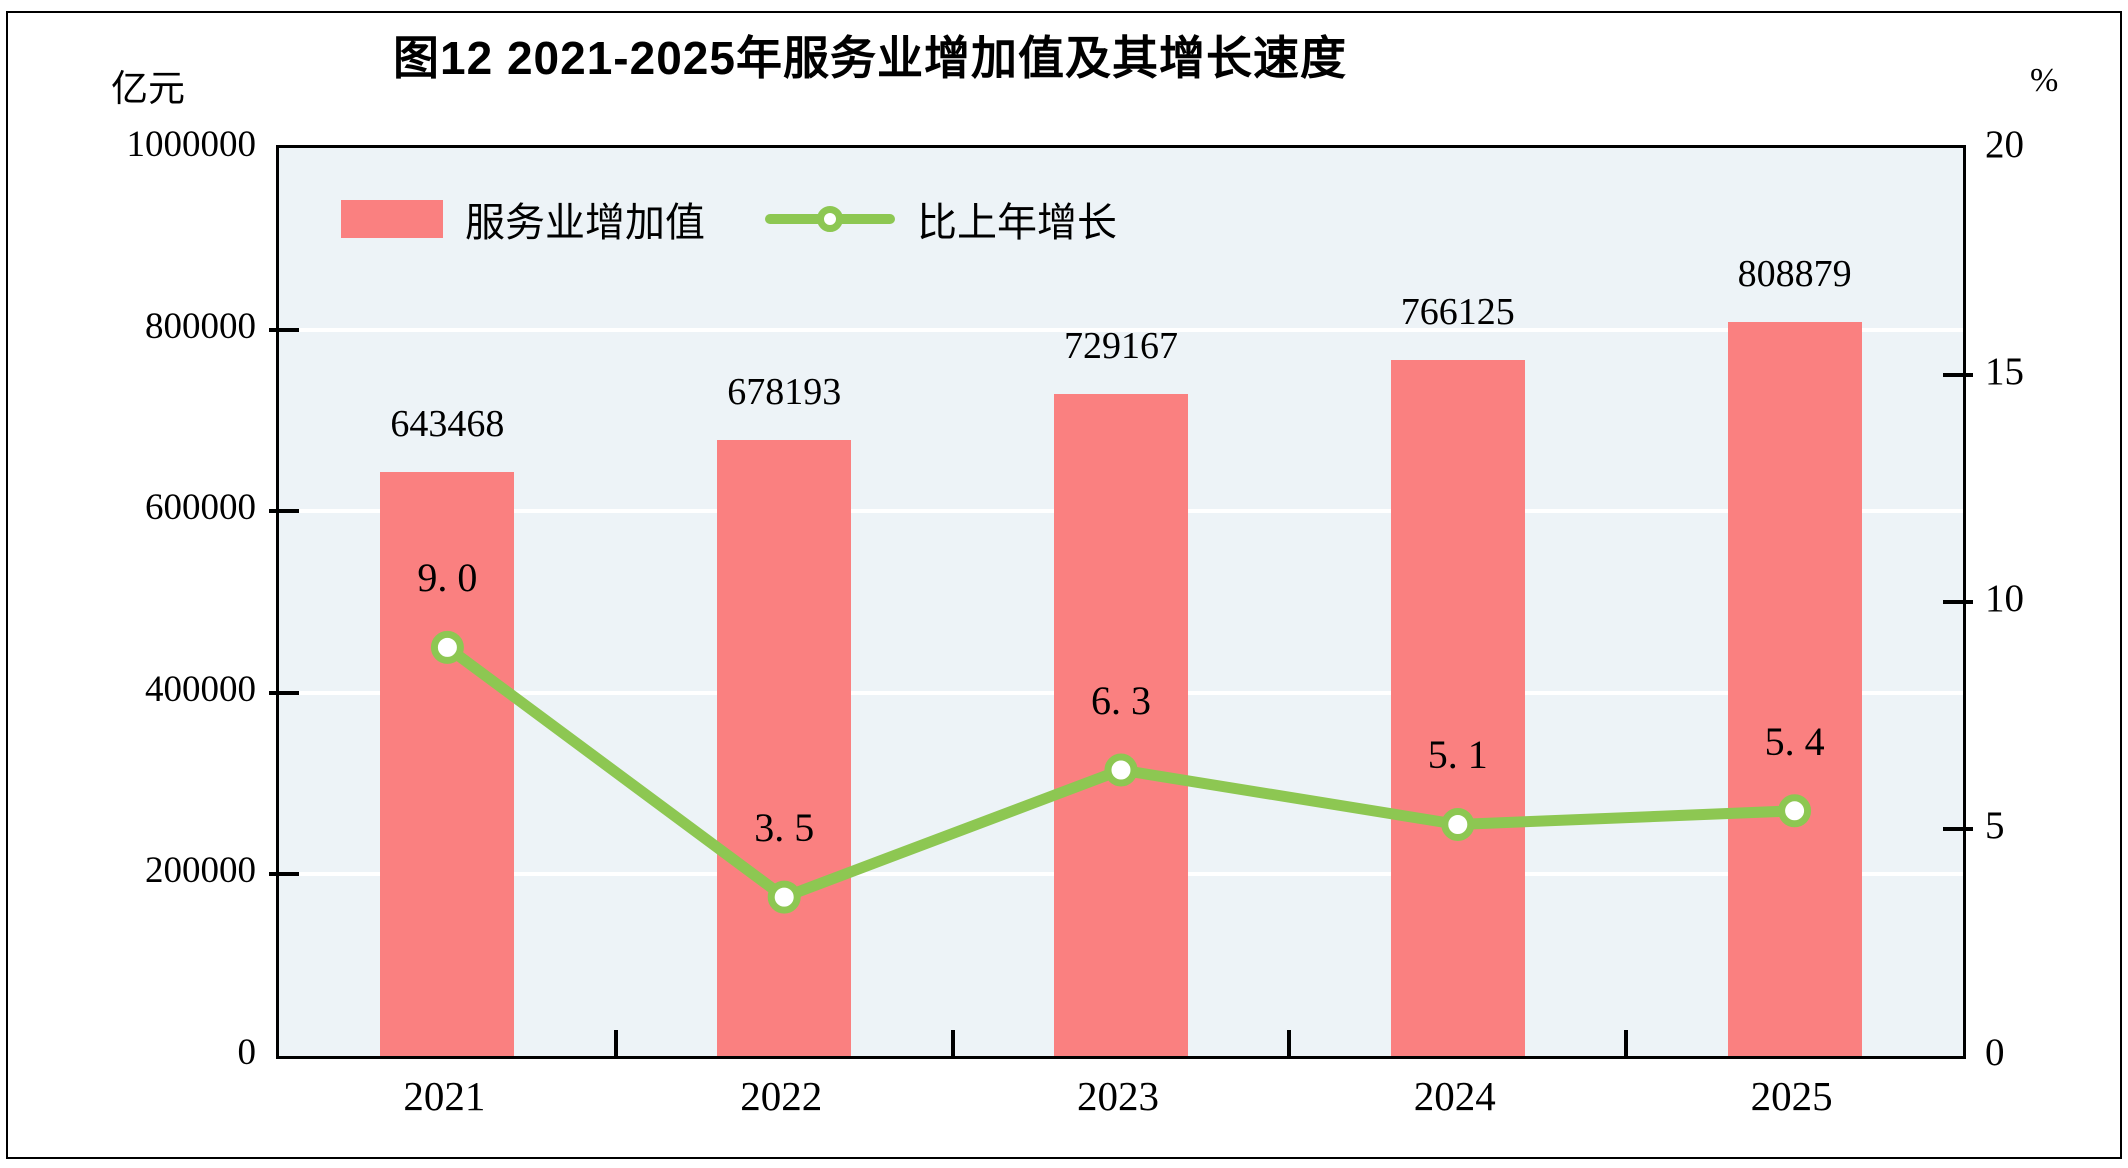 Image resolution: width=2128 pixels, height=1168 pixels. I want to click on left-axis-unit: 亿元, so click(148, 89).